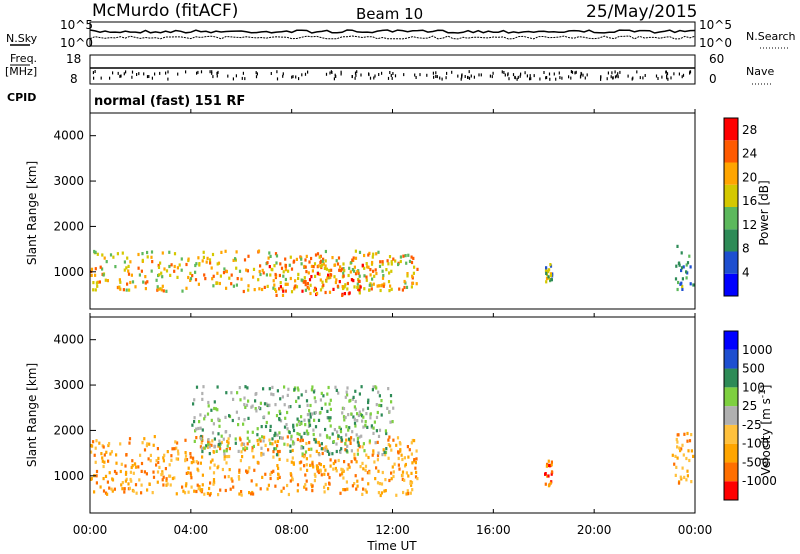 The height and width of the screenshot is (554, 800). I want to click on nave-tick-low: 0, so click(713, 79).